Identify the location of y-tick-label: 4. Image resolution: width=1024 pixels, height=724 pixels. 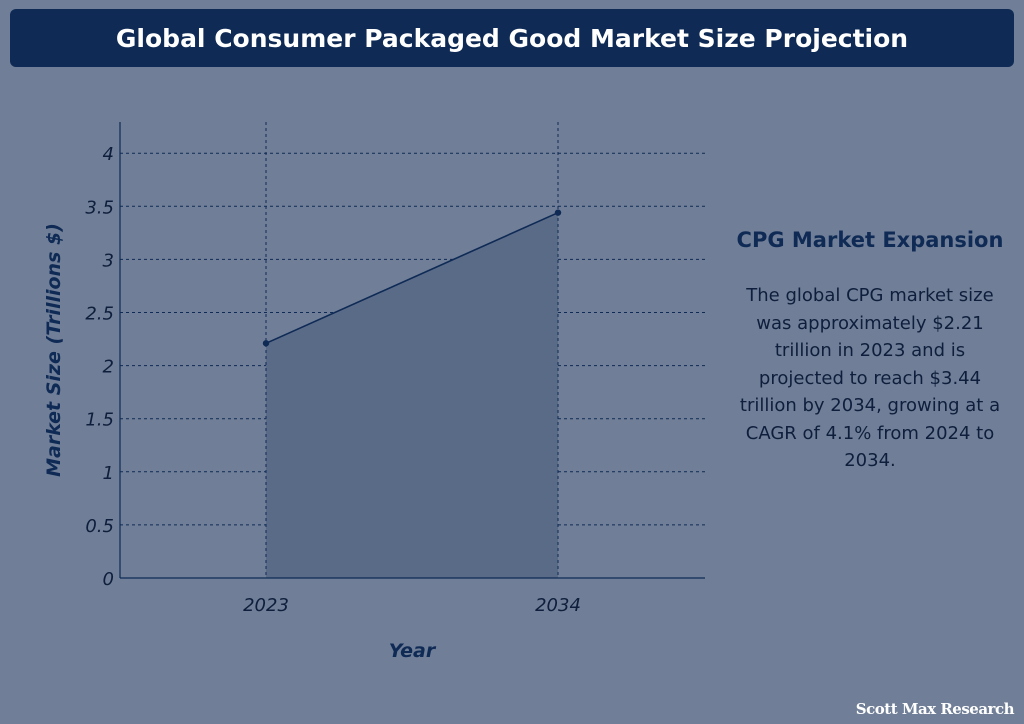
(108, 154).